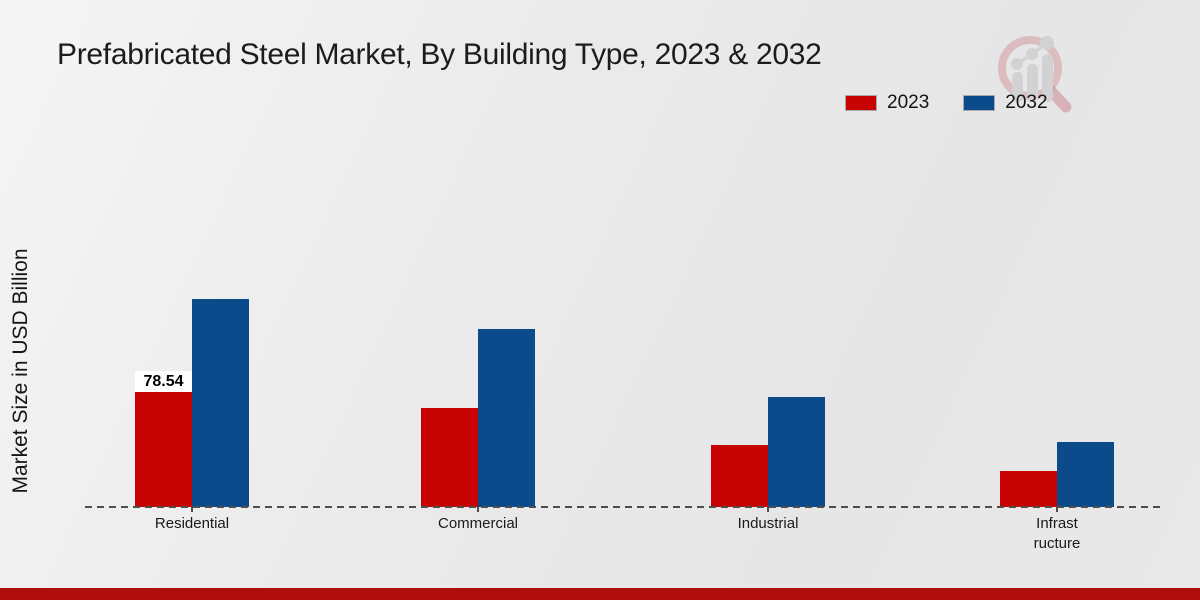  I want to click on bar-commercial-2023, so click(449, 457).